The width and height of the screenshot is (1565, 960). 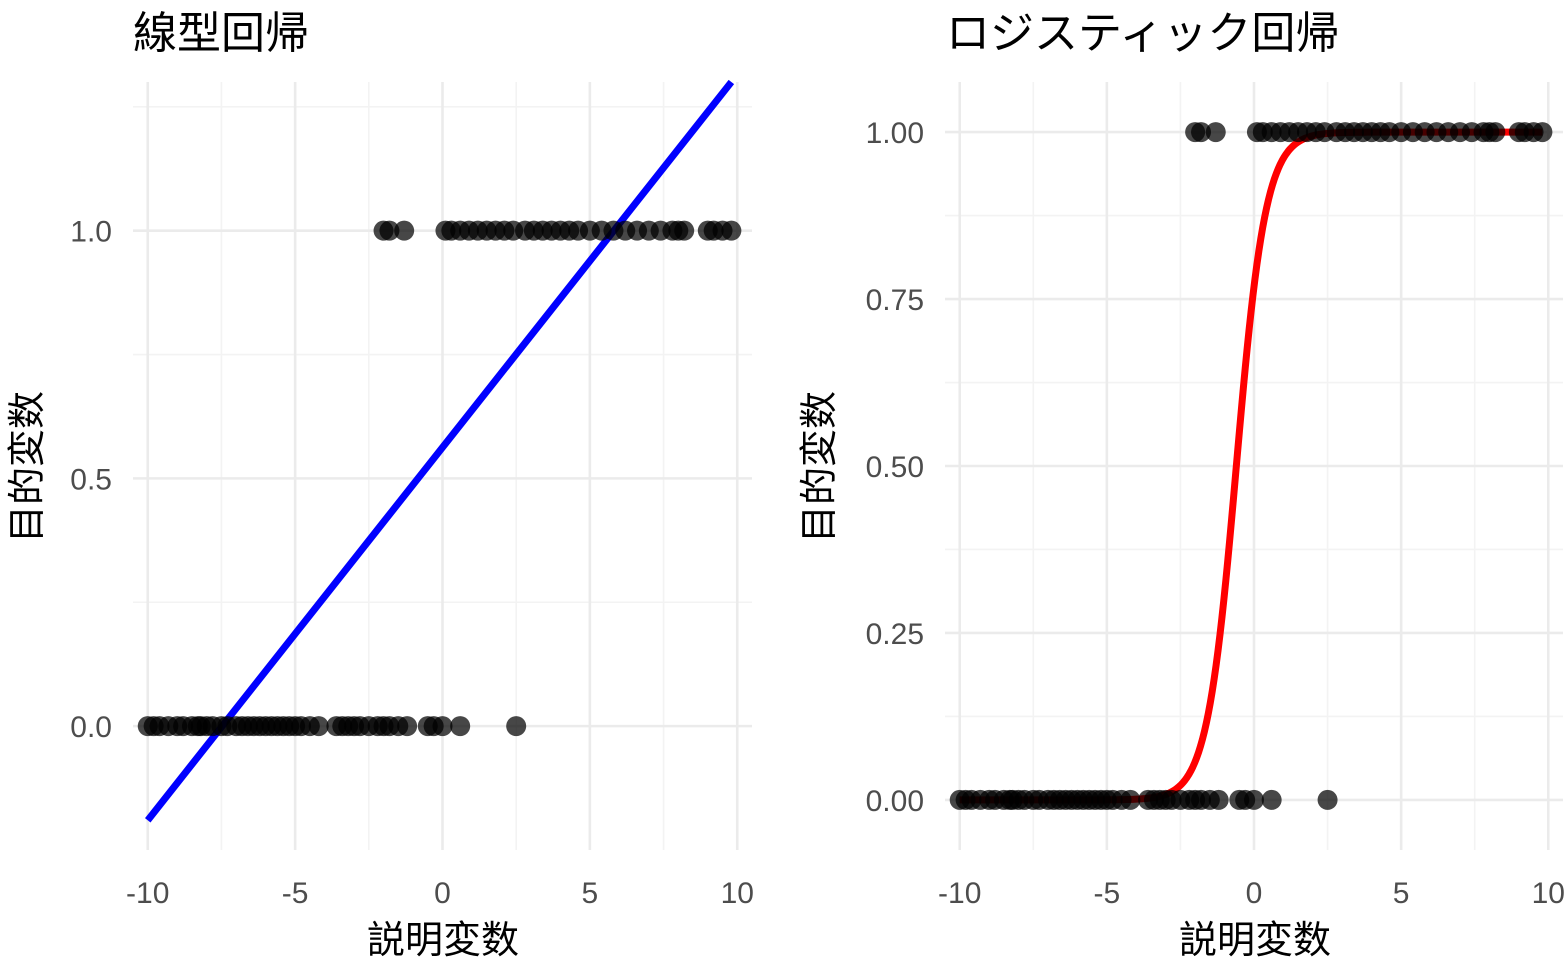 I want to click on logistic-x-tick-labels: -10 -5 0 5 10, so click(x=1251, y=893).